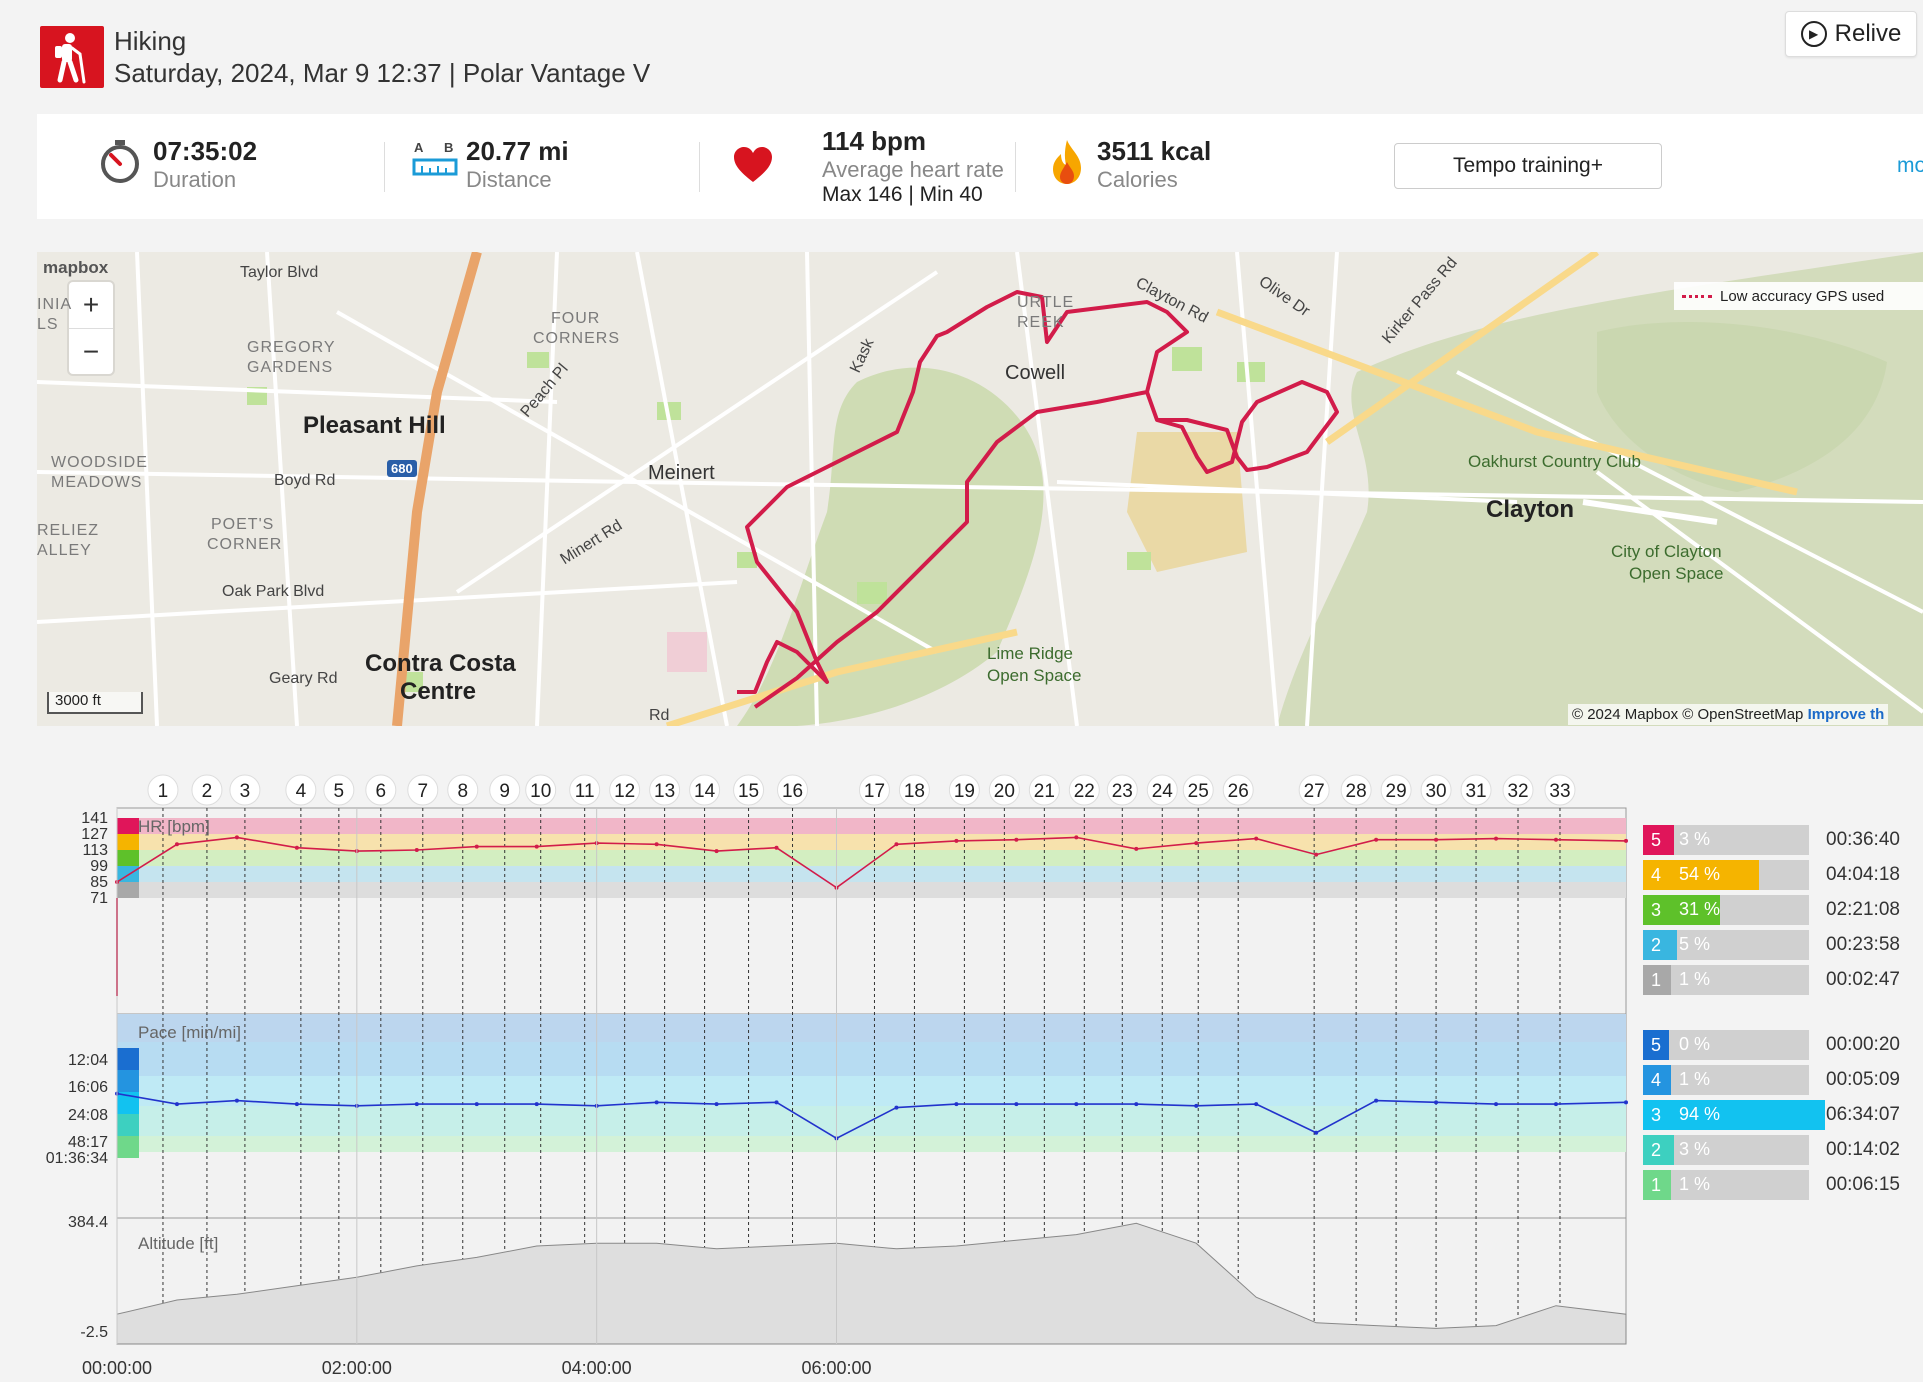 Image resolution: width=1923 pixels, height=1382 pixels. What do you see at coordinates (120, 161) in the screenshot?
I see `stopwatch-icon` at bounding box center [120, 161].